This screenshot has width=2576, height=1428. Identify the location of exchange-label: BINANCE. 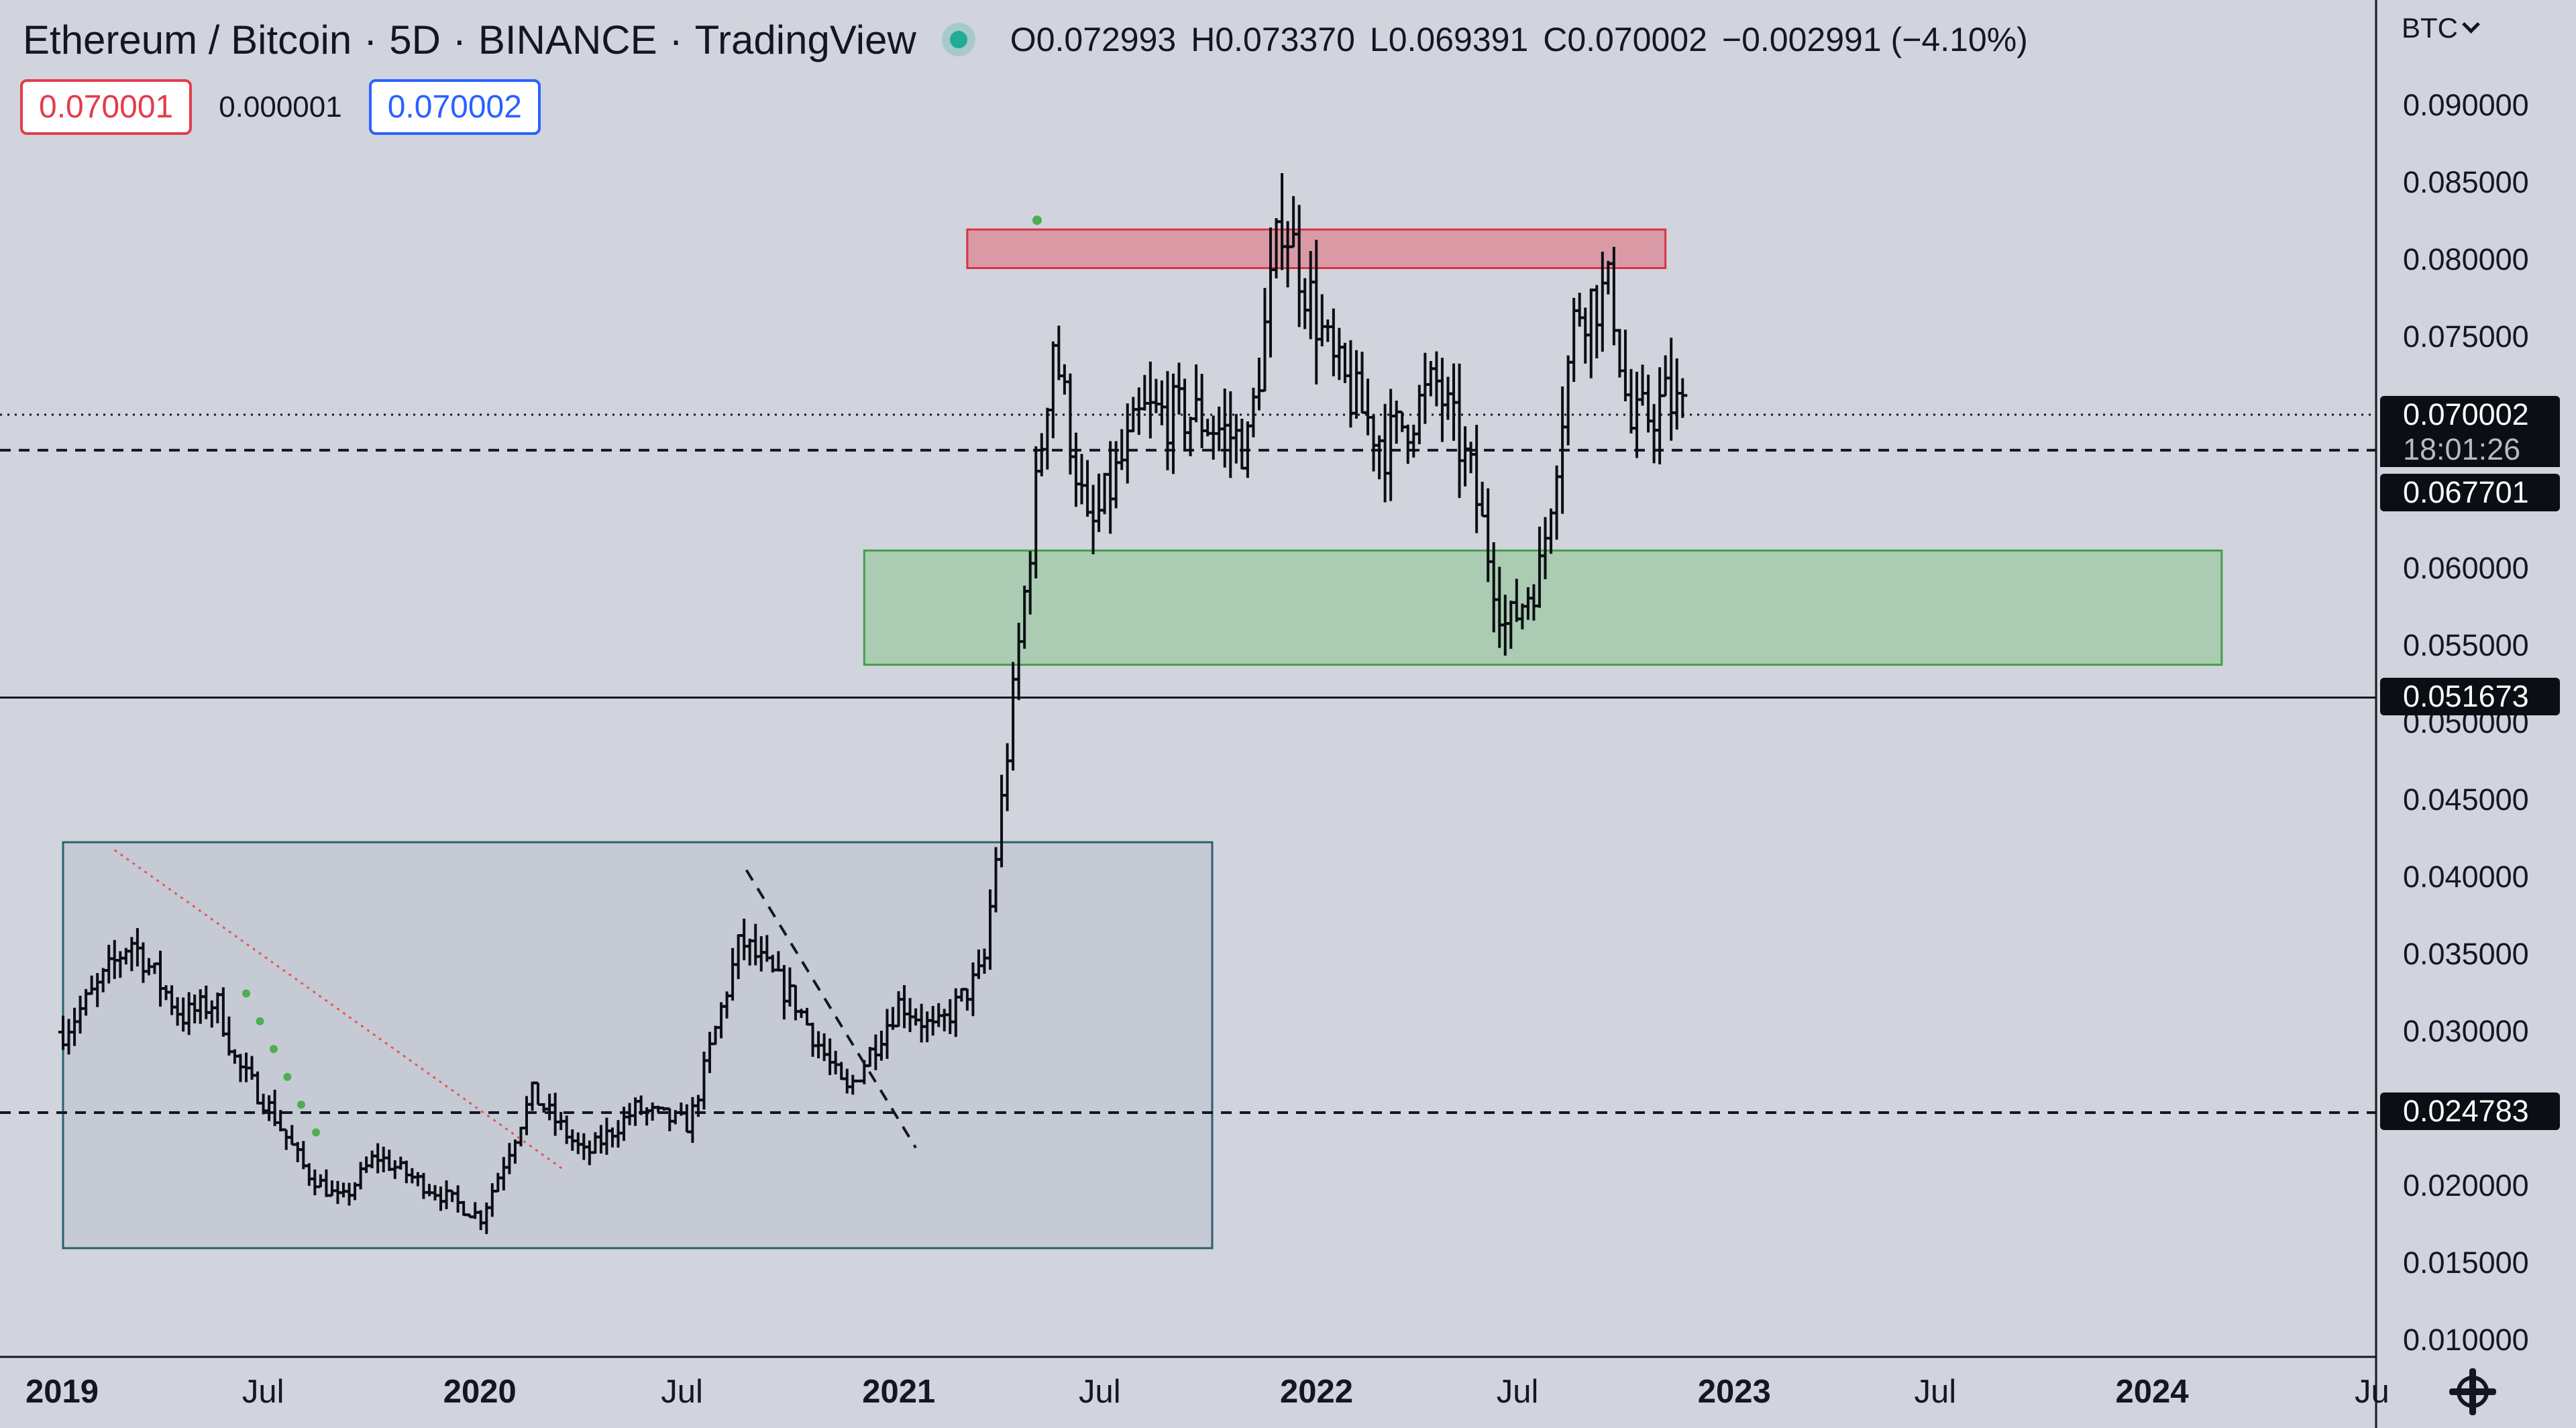
(567, 39).